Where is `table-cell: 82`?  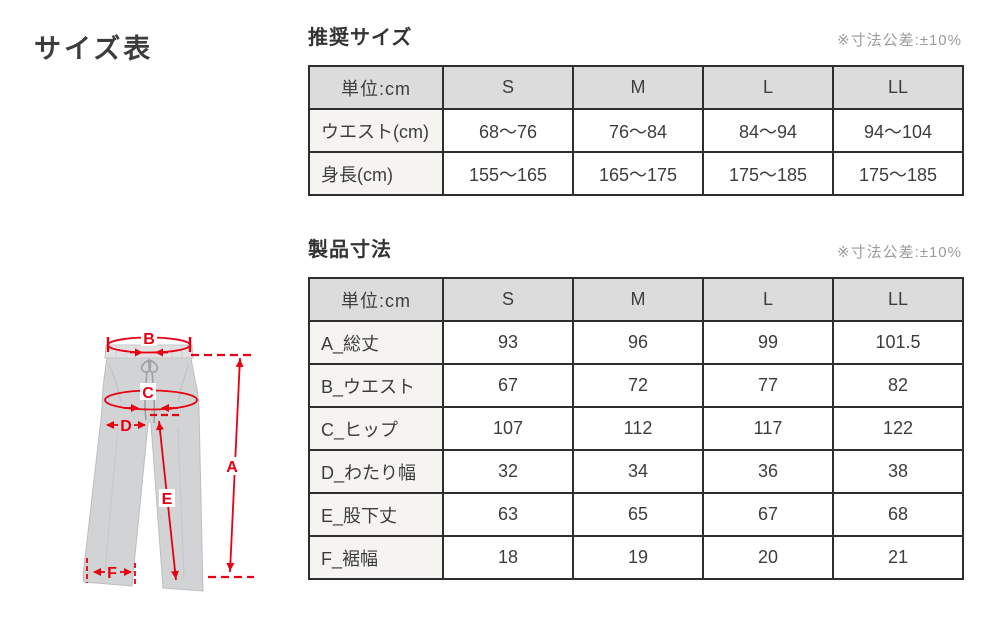 table-cell: 82 is located at coordinates (898, 385).